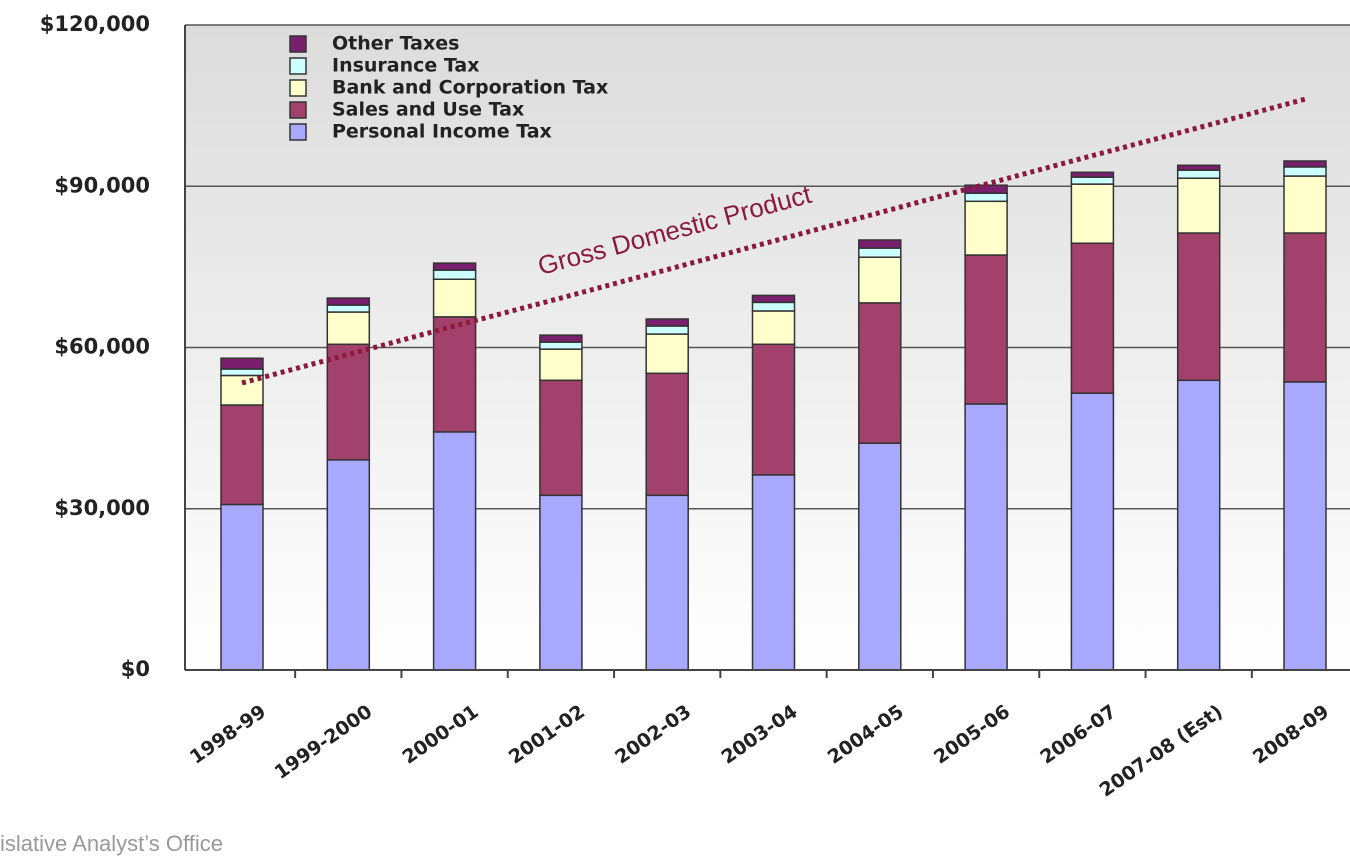 This screenshot has height=862, width=1350. What do you see at coordinates (759, 735) in the screenshot?
I see `x-tick-label: 2003-04` at bounding box center [759, 735].